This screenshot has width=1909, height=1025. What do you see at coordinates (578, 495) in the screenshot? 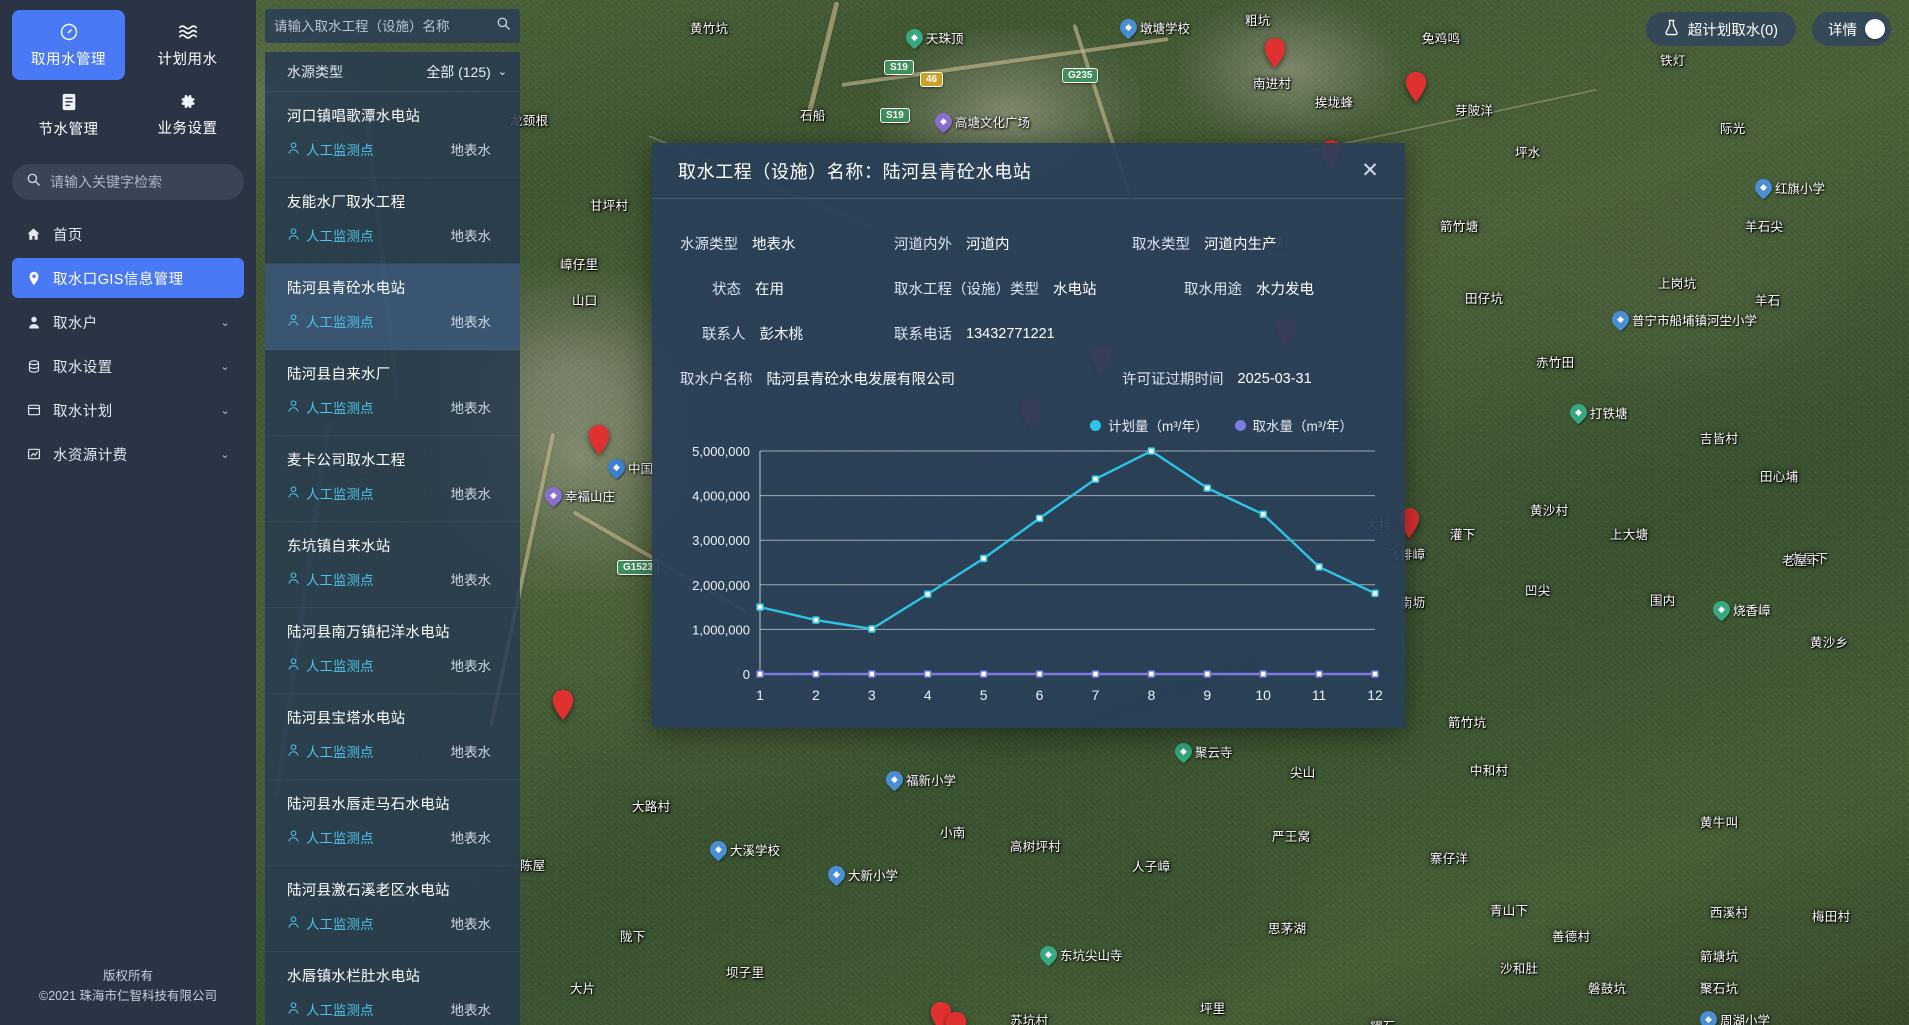
I see `map-poi: ◆ 幸福山庄` at bounding box center [578, 495].